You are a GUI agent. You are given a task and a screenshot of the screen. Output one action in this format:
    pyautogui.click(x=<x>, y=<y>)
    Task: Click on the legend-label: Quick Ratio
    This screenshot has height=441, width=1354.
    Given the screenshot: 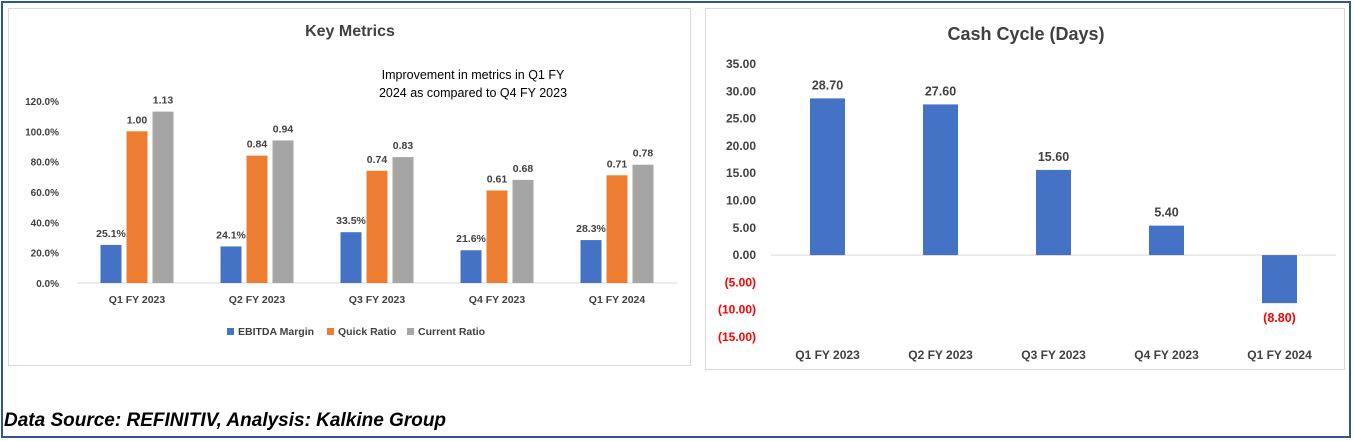 What is the action you would take?
    pyautogui.click(x=367, y=332)
    